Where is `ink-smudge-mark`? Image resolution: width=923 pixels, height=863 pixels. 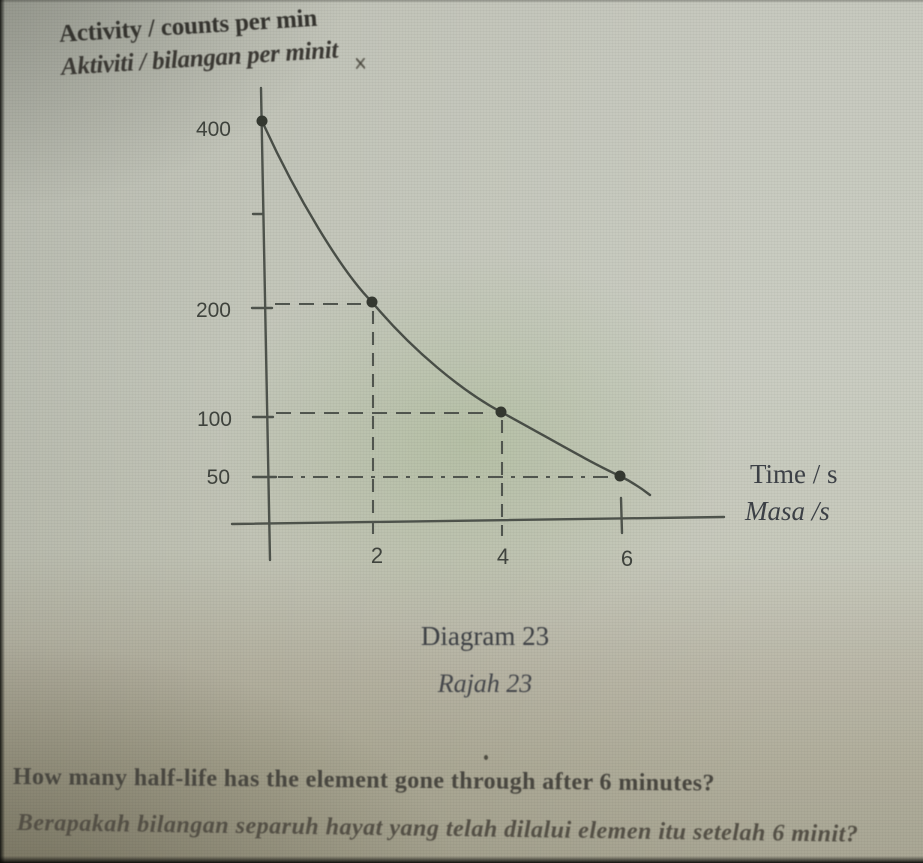
ink-smudge-mark is located at coordinates (360, 63).